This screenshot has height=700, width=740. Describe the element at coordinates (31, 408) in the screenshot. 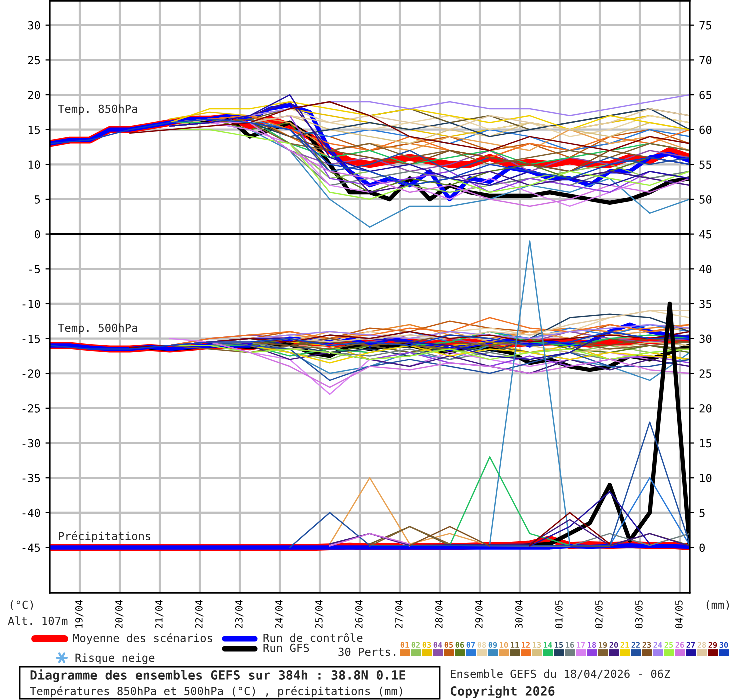

I see `y-tick-label: -25` at that location.